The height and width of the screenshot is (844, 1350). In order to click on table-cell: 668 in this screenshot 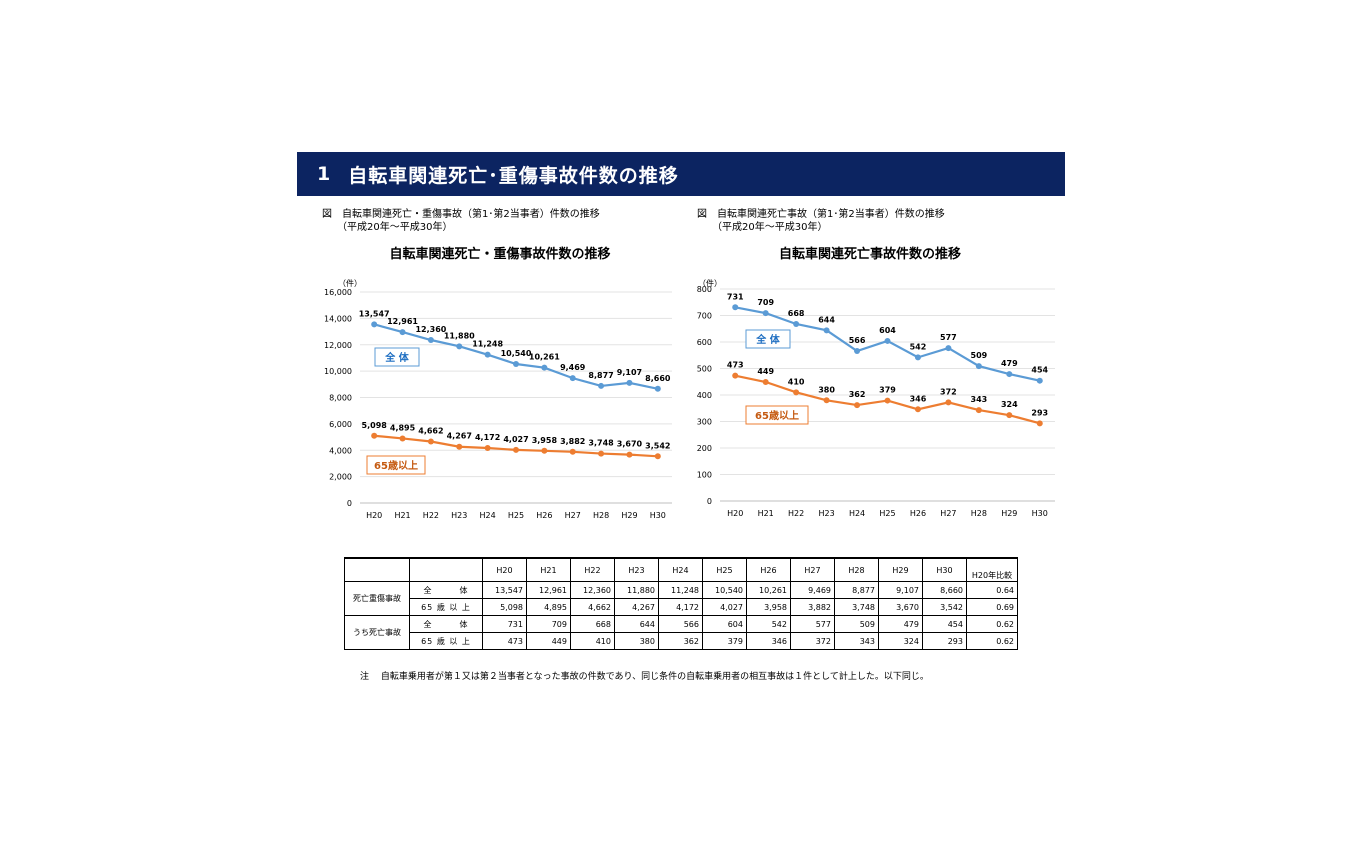, I will do `click(592, 624)`.